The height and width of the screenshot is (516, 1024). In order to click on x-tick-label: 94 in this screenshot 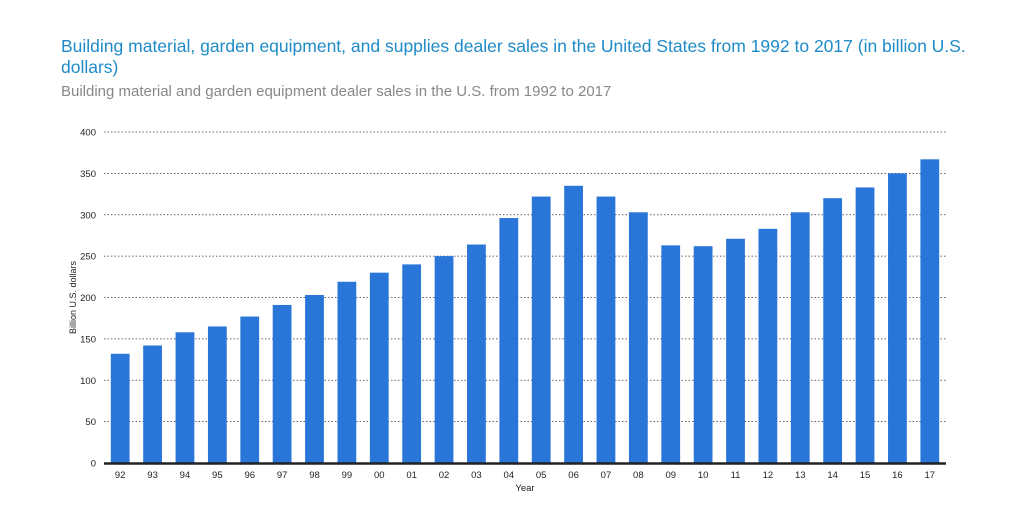, I will do `click(185, 475)`.